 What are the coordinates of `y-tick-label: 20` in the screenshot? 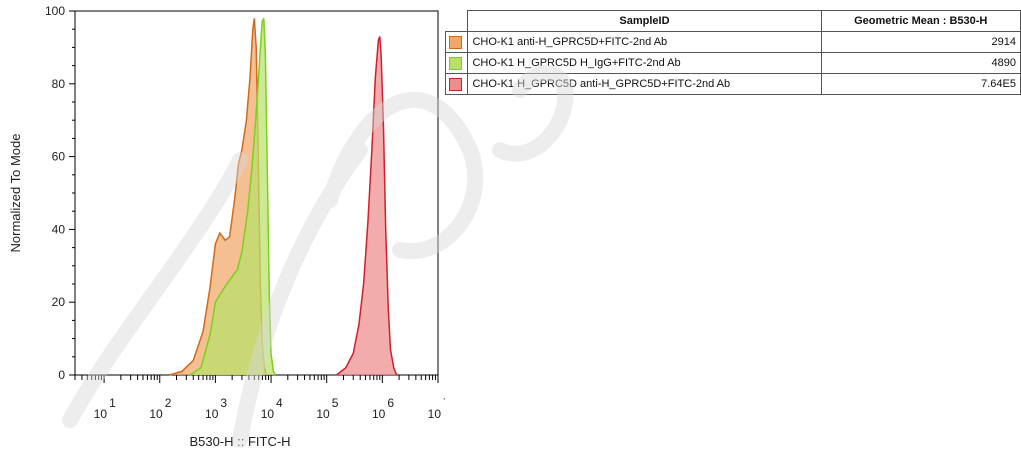 It's located at (59, 302).